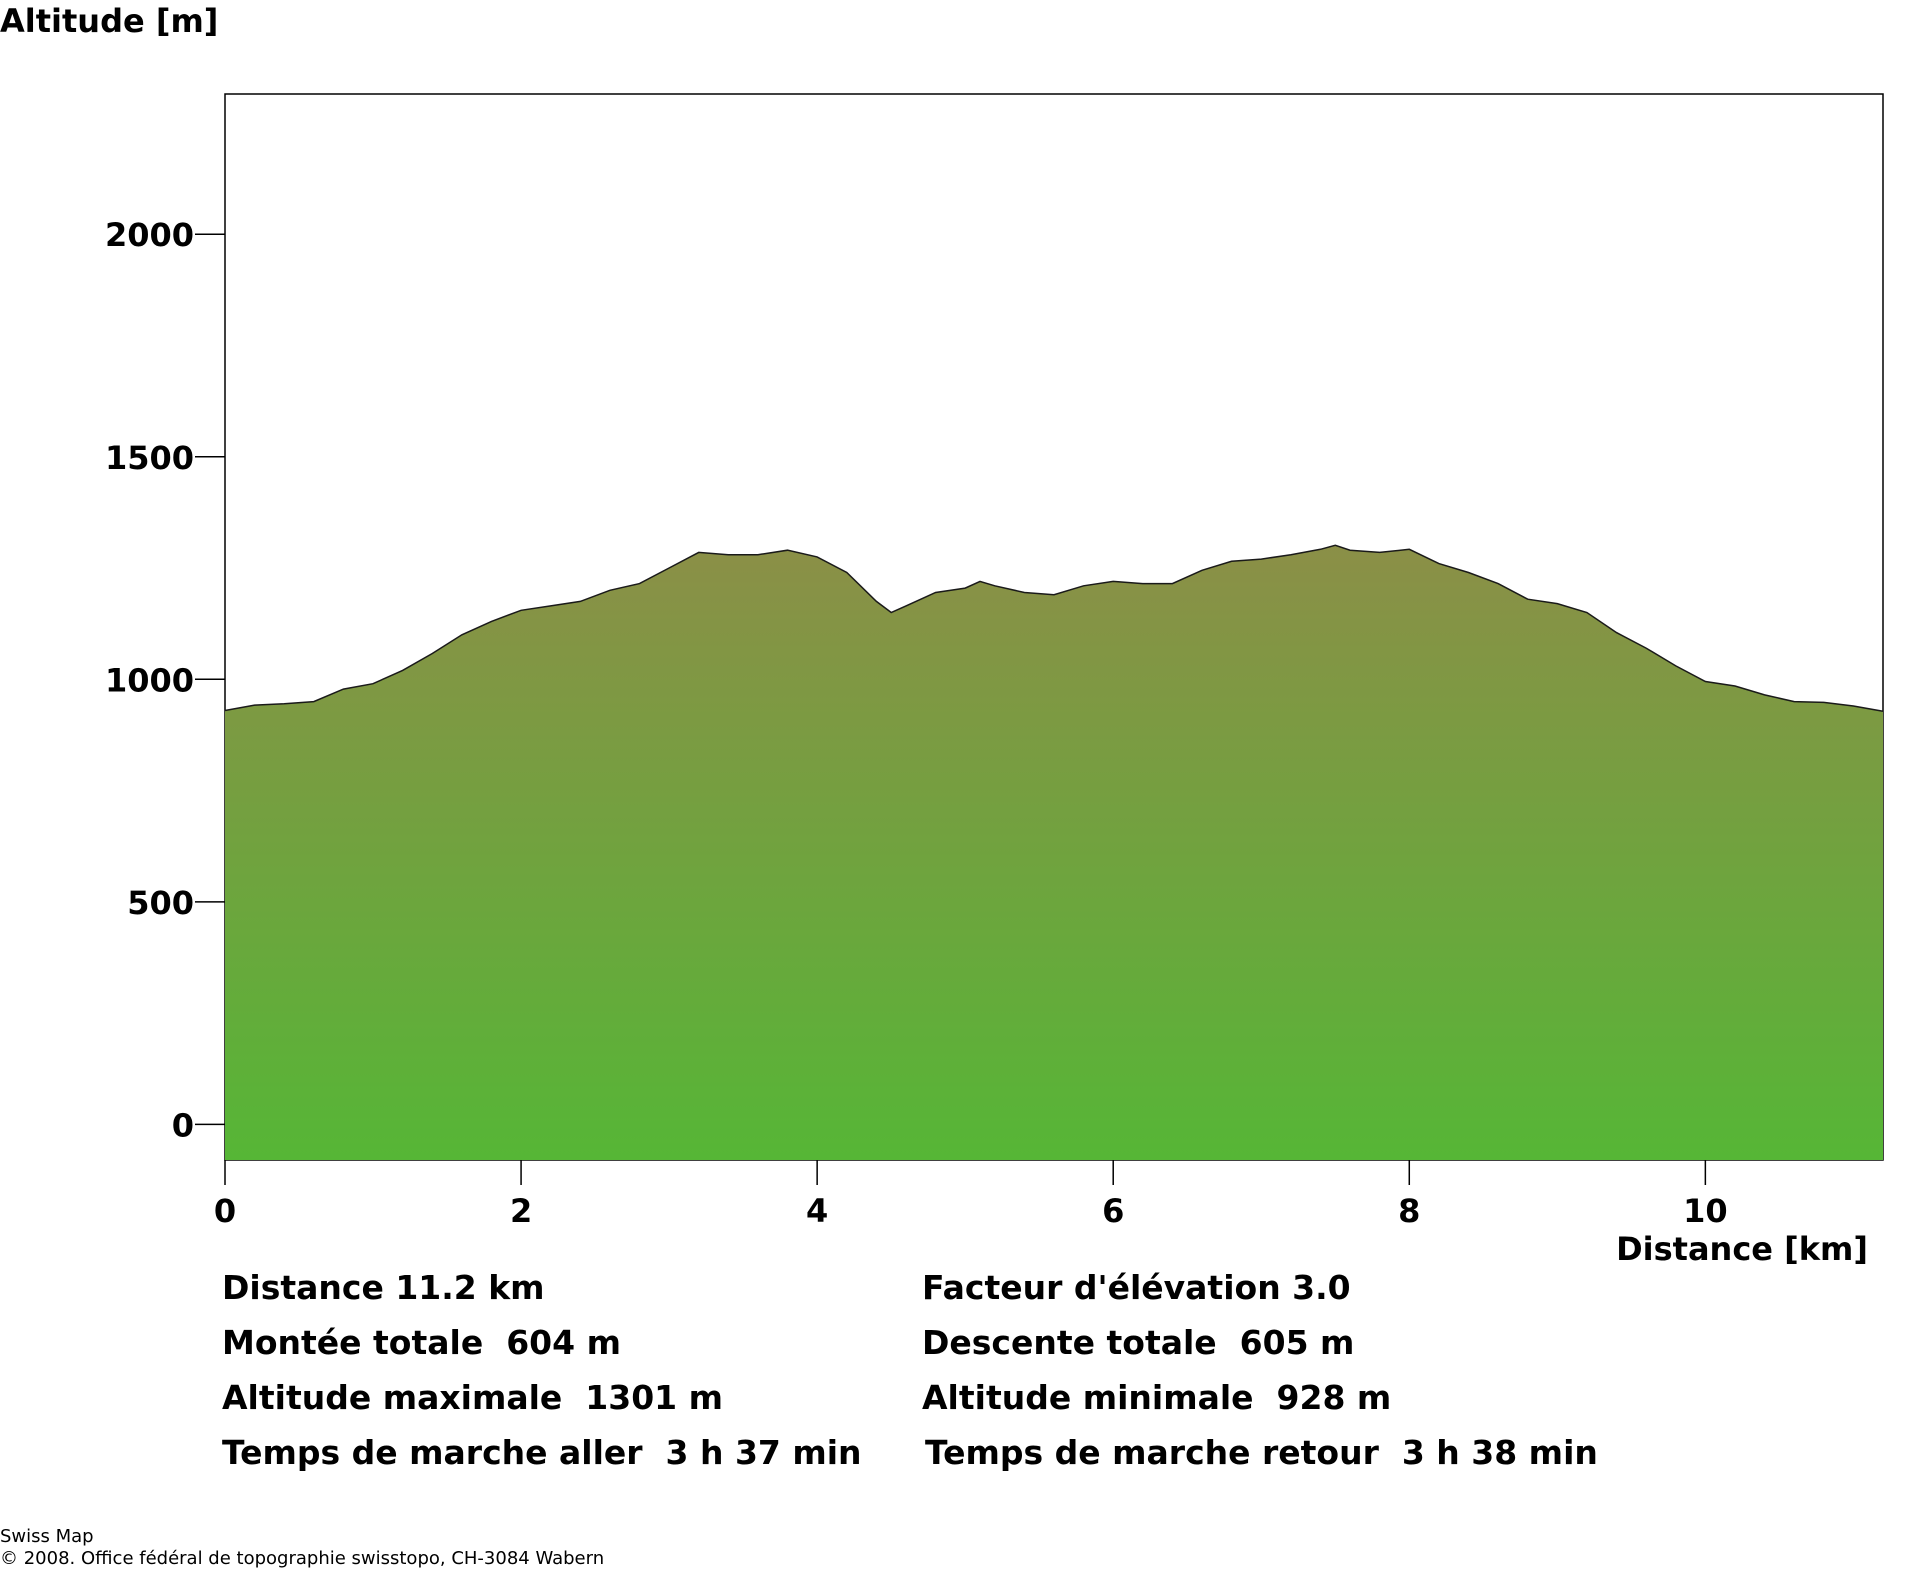 The width and height of the screenshot is (1920, 1572). What do you see at coordinates (521, 1211) in the screenshot?
I see `x-tick-label: 2` at bounding box center [521, 1211].